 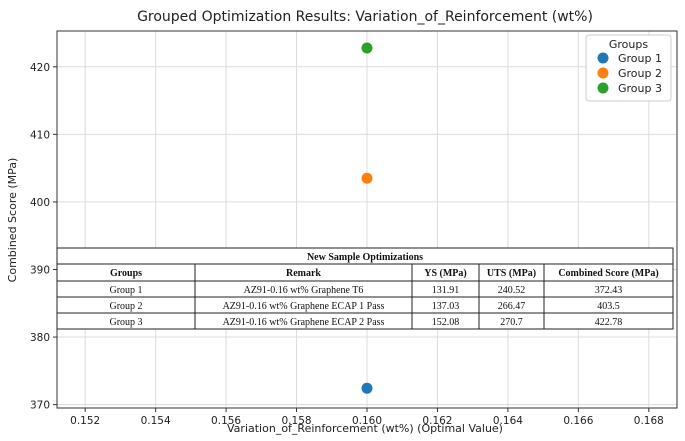 I want to click on legend-box, so click(x=628, y=68).